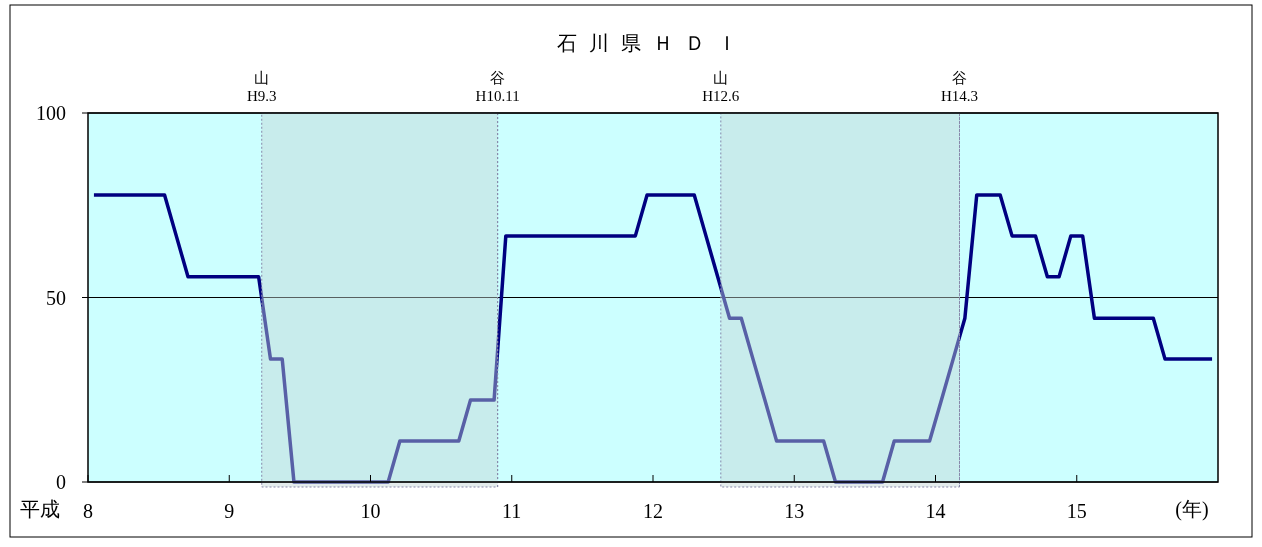  Describe the element at coordinates (261, 87) in the screenshot. I see `band-label: 山 H9.3` at that location.